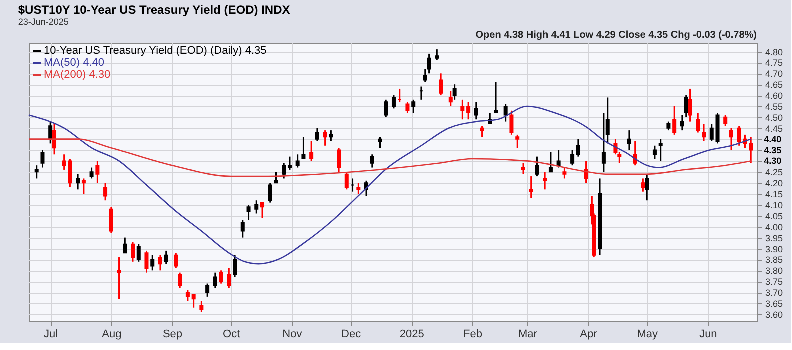 The width and height of the screenshot is (792, 350). Describe the element at coordinates (709, 334) in the screenshot. I see `x-tick-label: Jun` at that location.